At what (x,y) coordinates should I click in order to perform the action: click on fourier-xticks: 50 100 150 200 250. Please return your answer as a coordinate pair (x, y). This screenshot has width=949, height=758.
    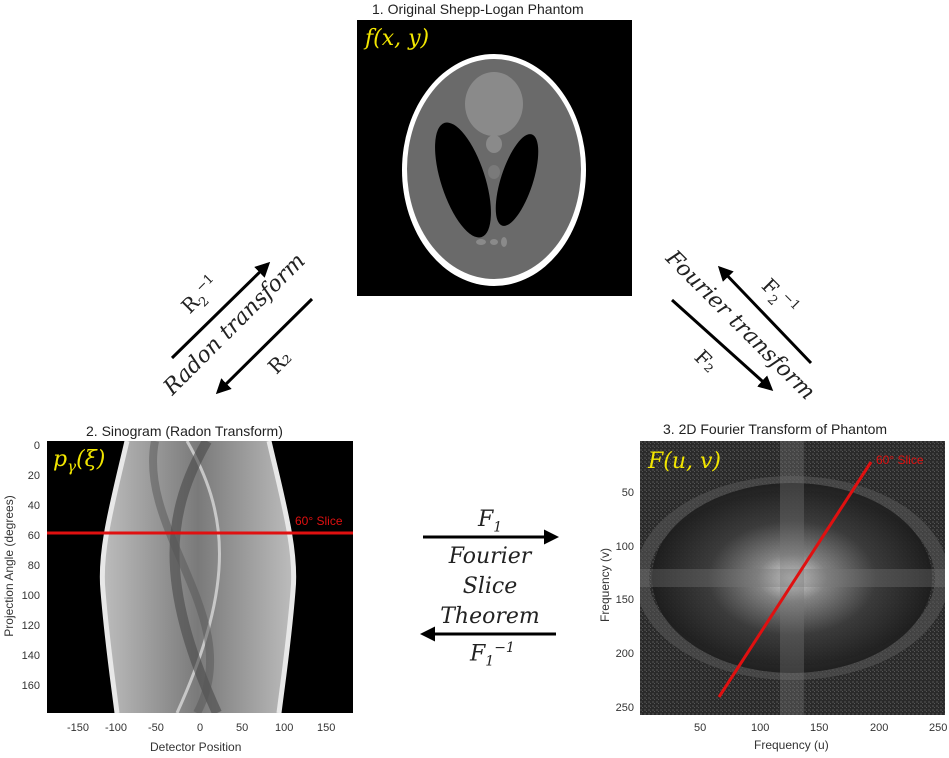
    Looking at the image, I should click on (794, 730).